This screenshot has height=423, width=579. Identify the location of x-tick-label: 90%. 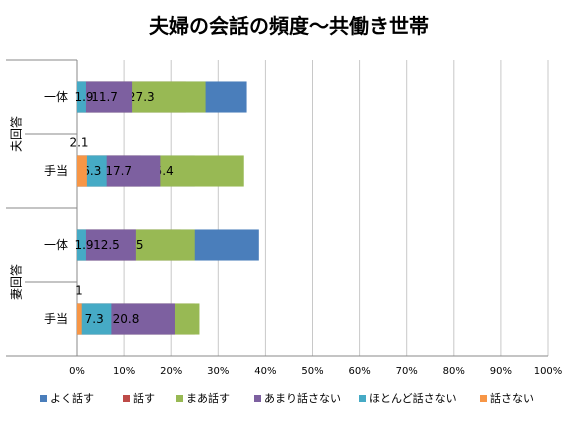
(501, 371).